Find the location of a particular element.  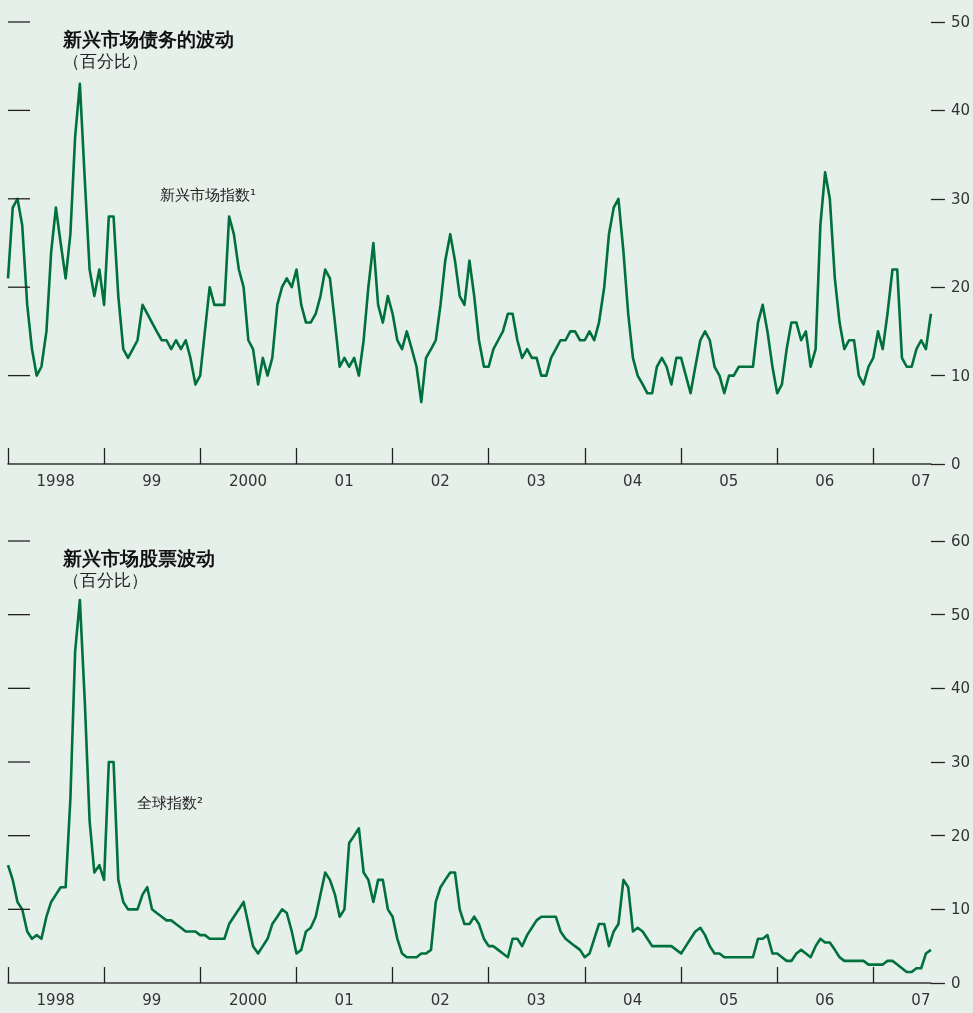

annotation: 全球指数² is located at coordinates (170, 802).